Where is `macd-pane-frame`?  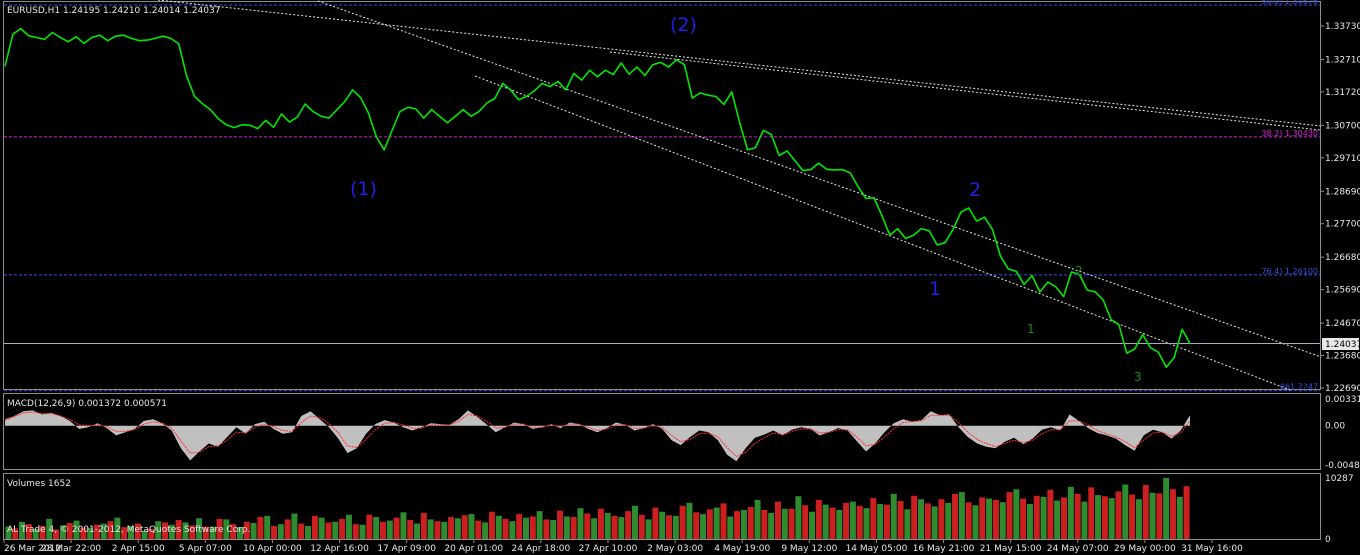 macd-pane-frame is located at coordinates (662, 431).